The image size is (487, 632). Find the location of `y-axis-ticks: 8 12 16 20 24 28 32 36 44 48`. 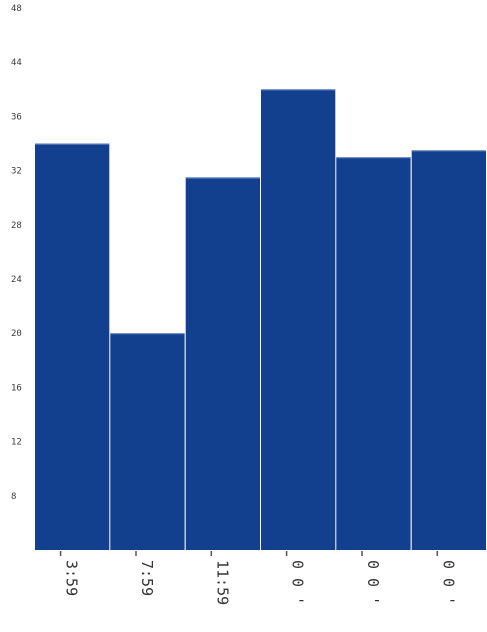

y-axis-ticks: 8 12 16 20 24 28 32 36 44 48 is located at coordinates (16, 253).